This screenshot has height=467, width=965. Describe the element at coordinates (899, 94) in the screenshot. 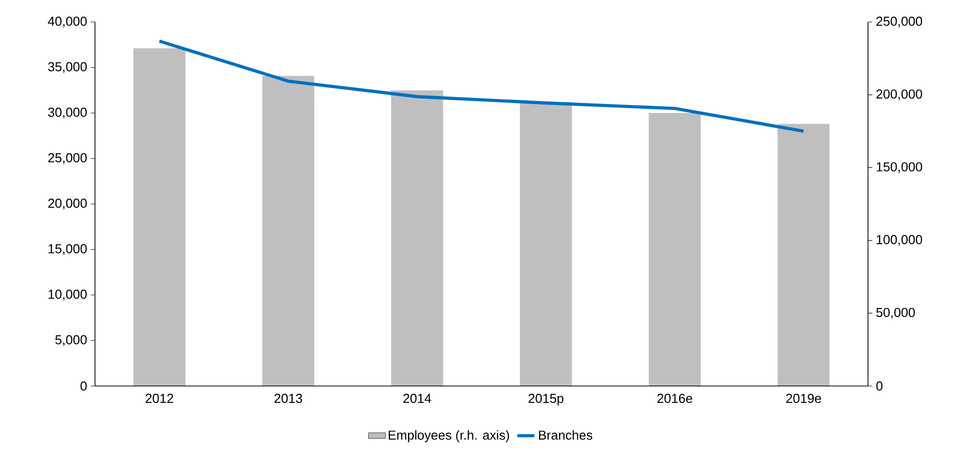

I see `y2-tick-label: 200,000` at that location.